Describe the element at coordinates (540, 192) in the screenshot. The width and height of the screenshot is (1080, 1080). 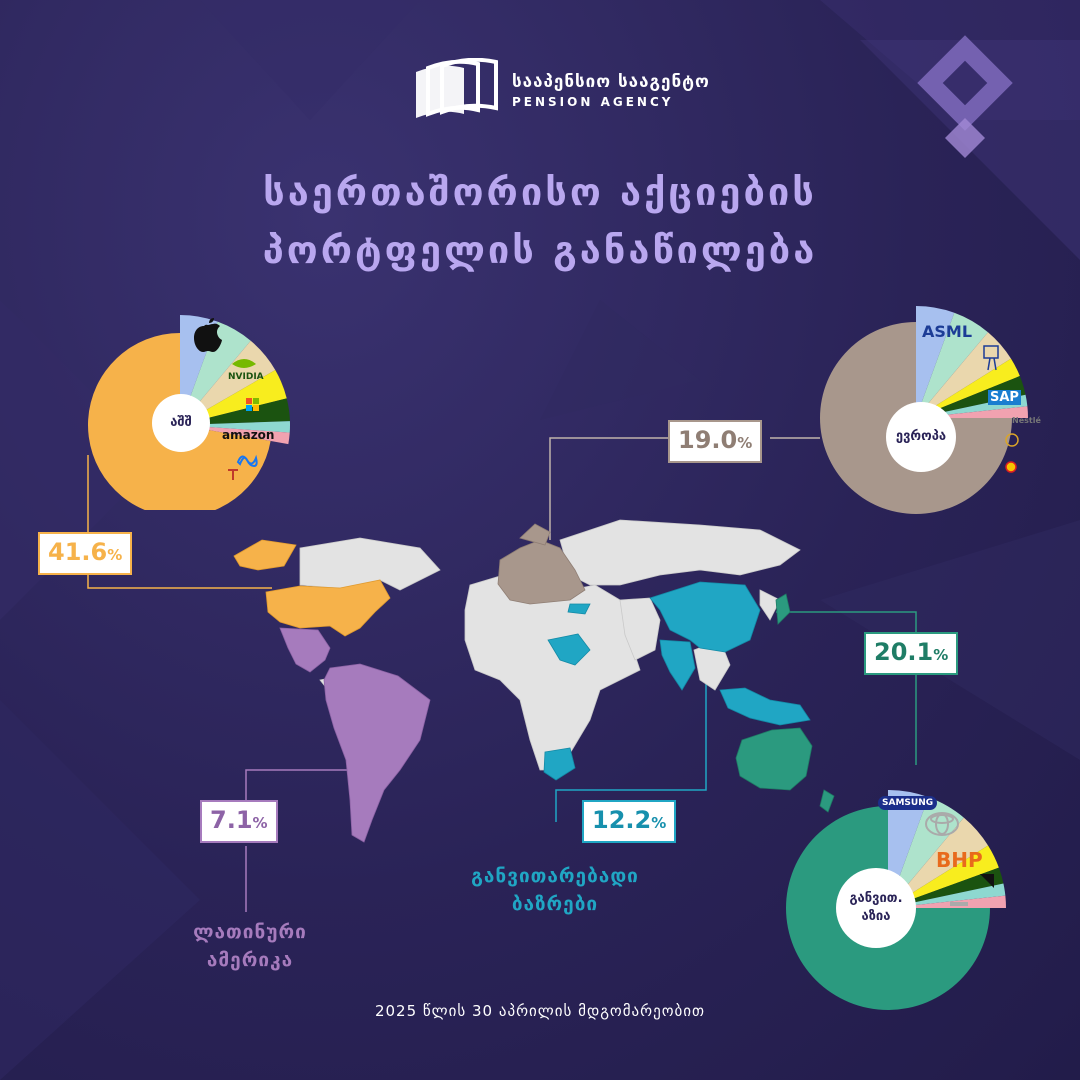
I see `page-title-line1: საერთაშორისო აქციების` at that location.